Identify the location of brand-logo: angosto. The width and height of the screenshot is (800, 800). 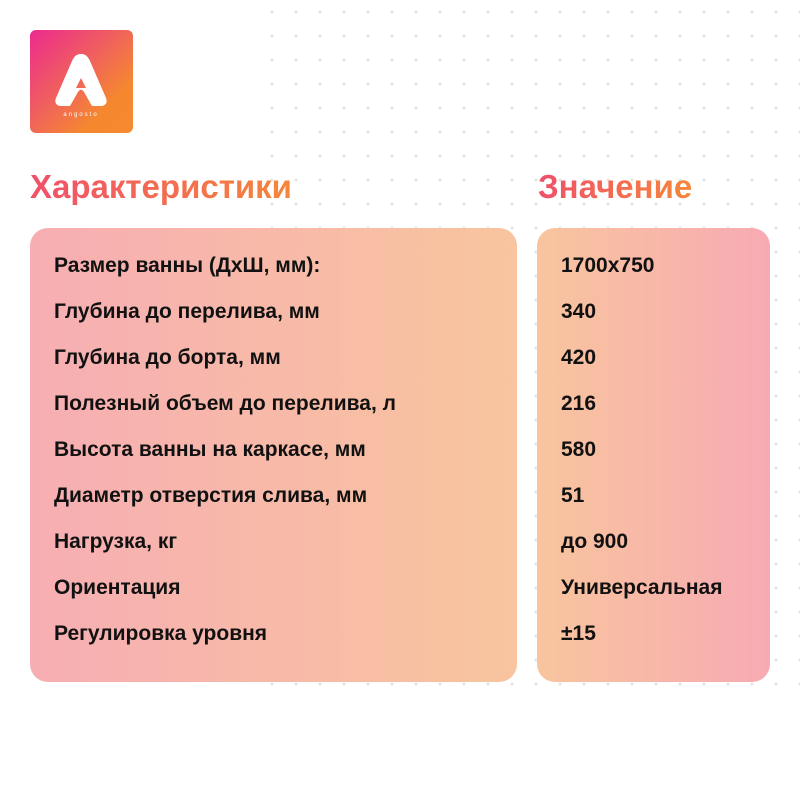
(81, 81).